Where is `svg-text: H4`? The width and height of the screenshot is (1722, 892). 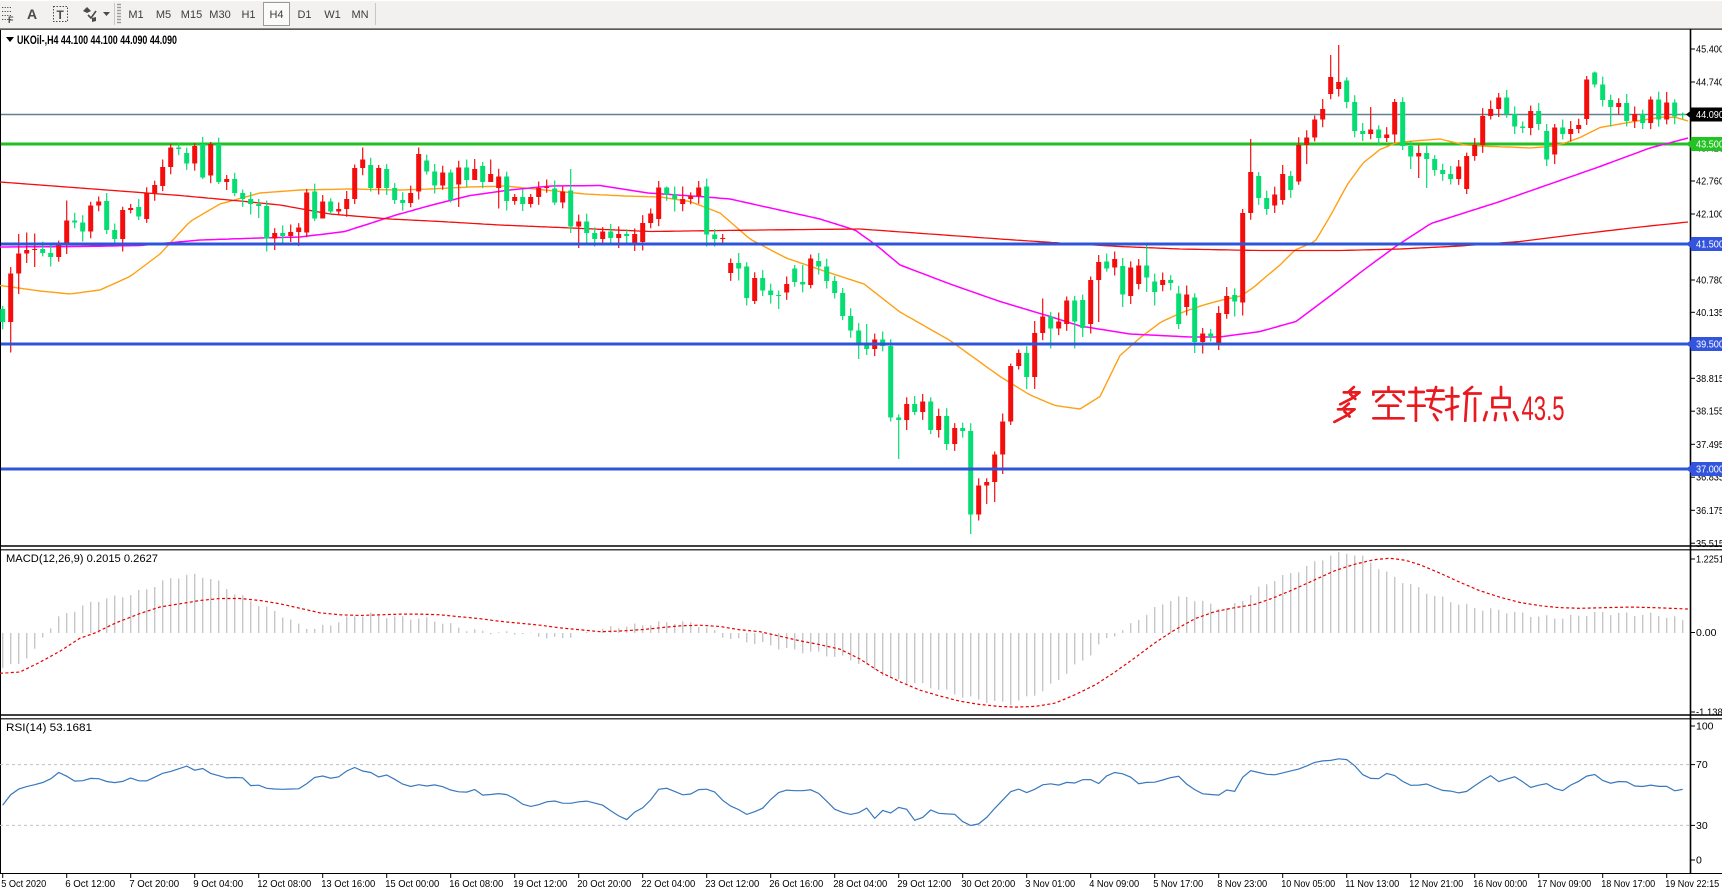 svg-text: H4 is located at coordinates (276, 15).